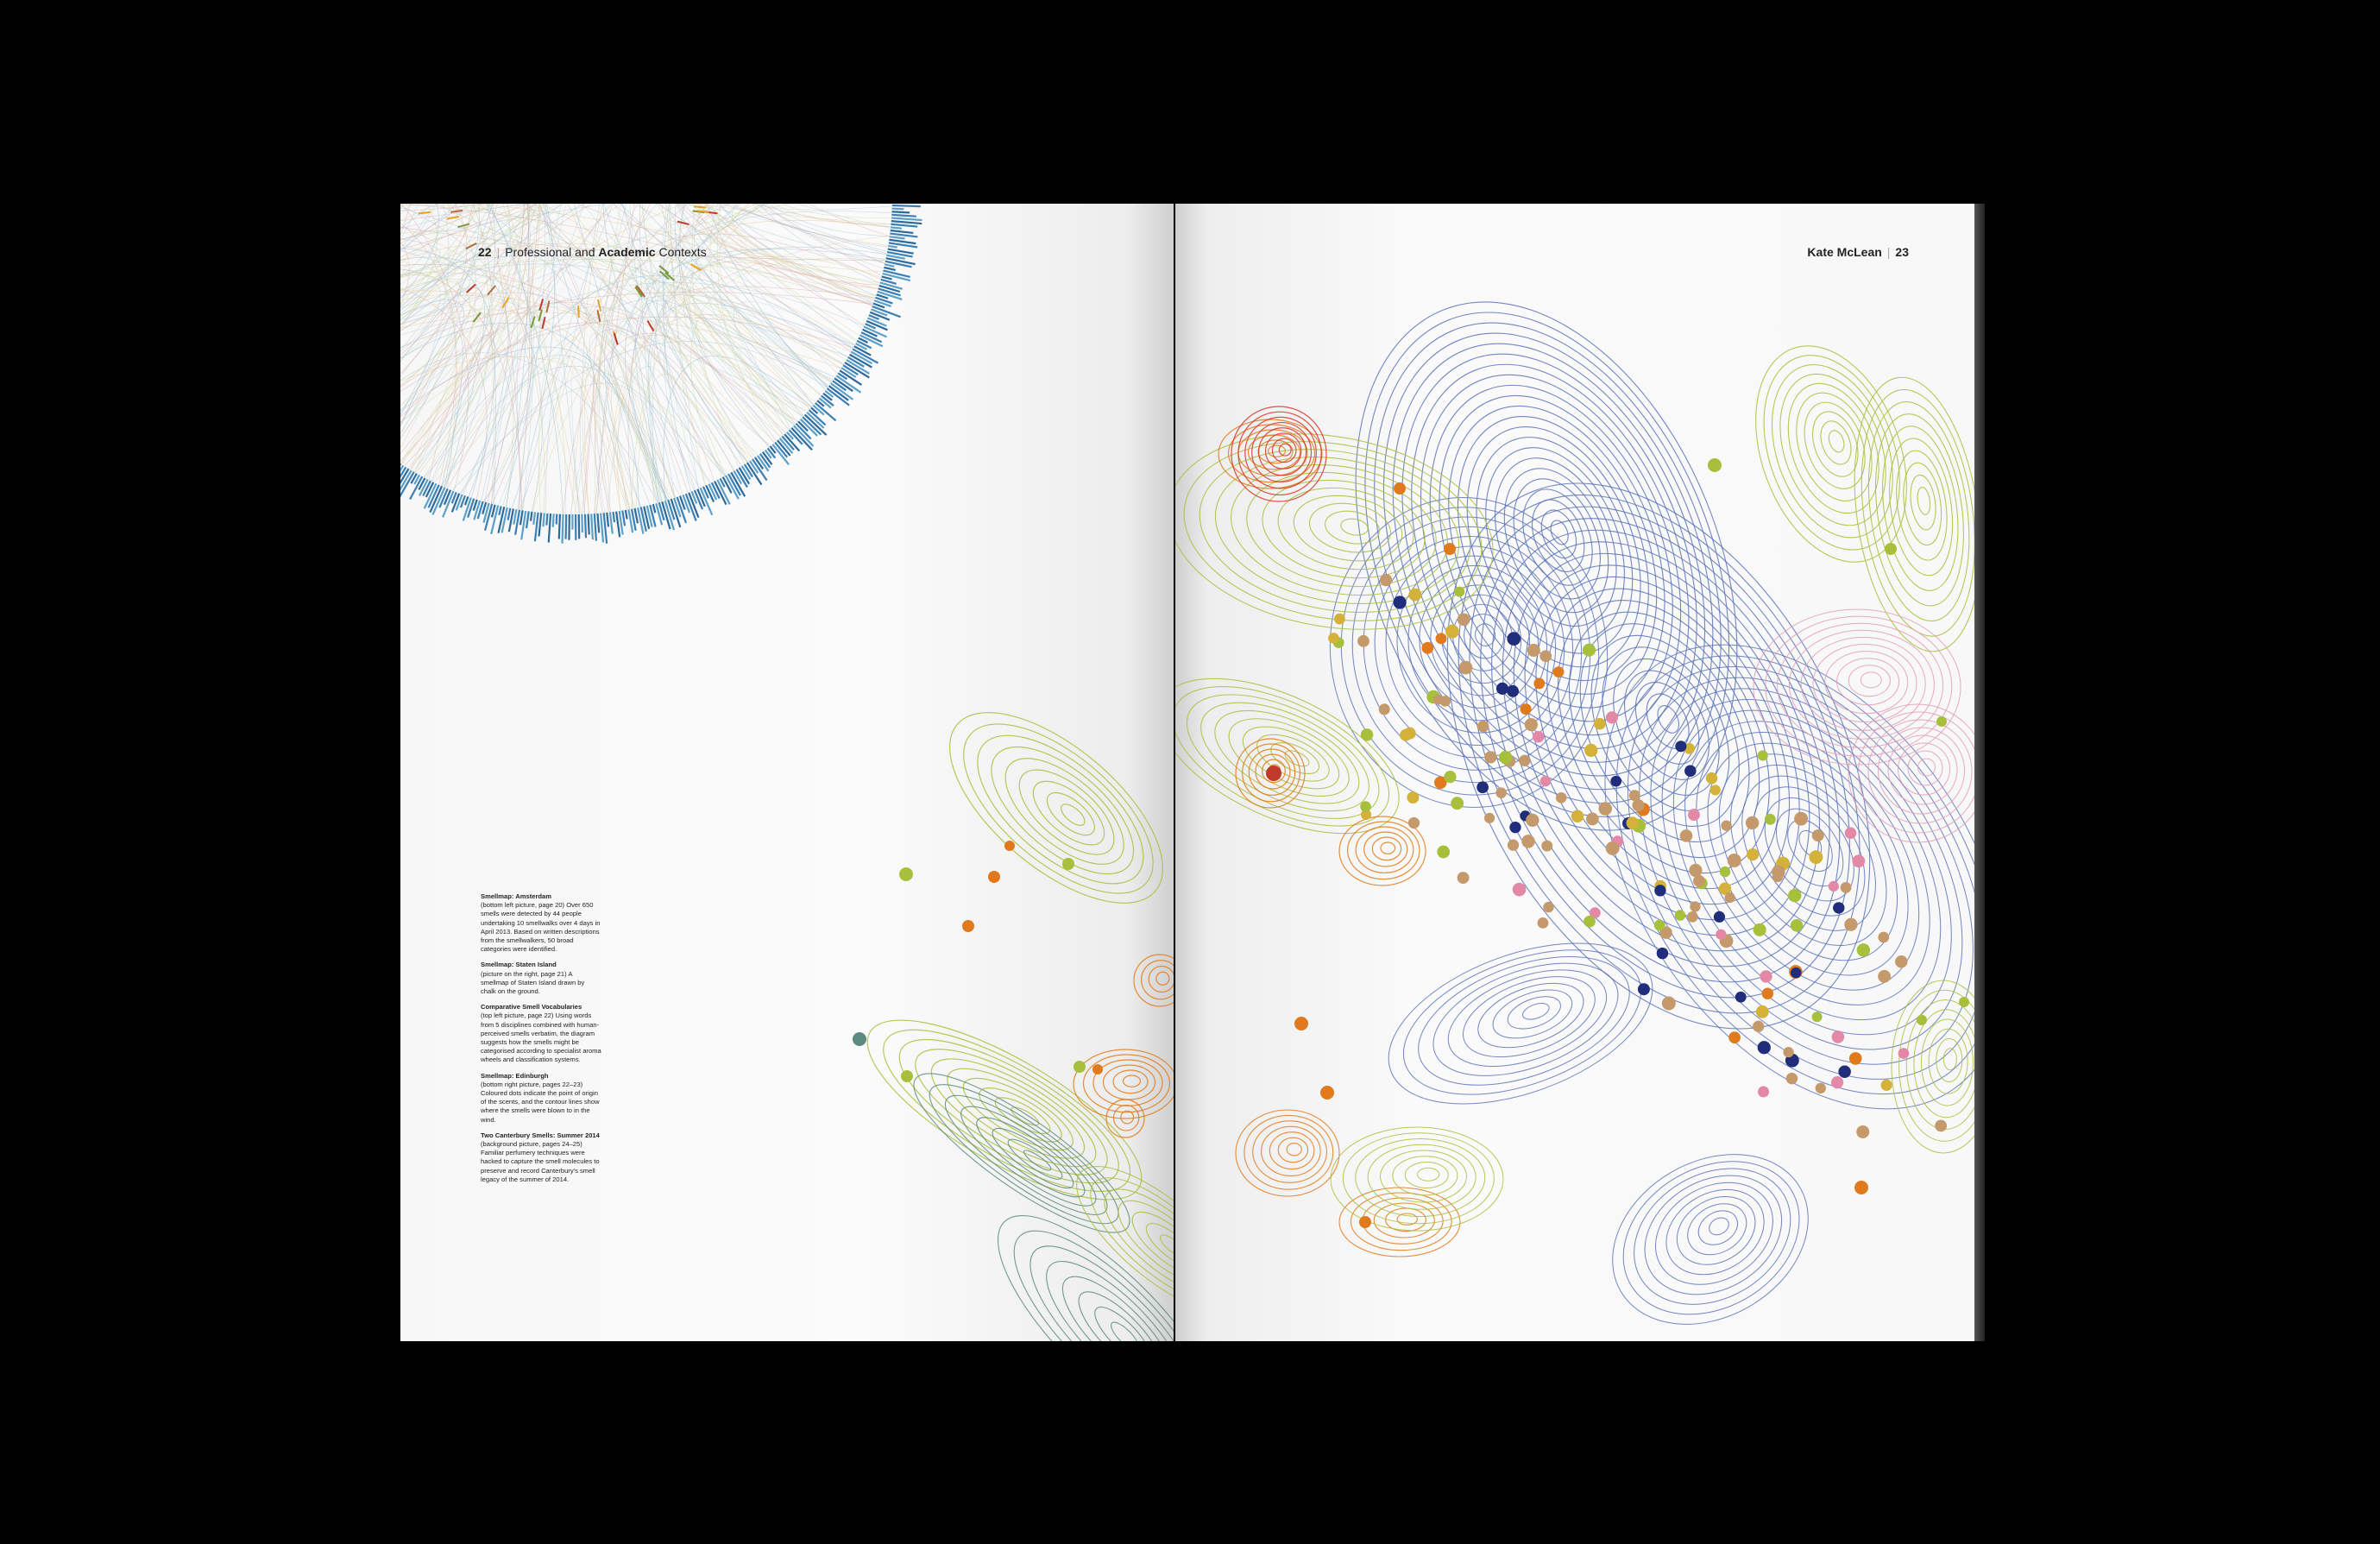 The height and width of the screenshot is (1544, 2380). Describe the element at coordinates (515, 1075) in the screenshot. I see `caption-title: Smellmap: Edinburgh` at that location.